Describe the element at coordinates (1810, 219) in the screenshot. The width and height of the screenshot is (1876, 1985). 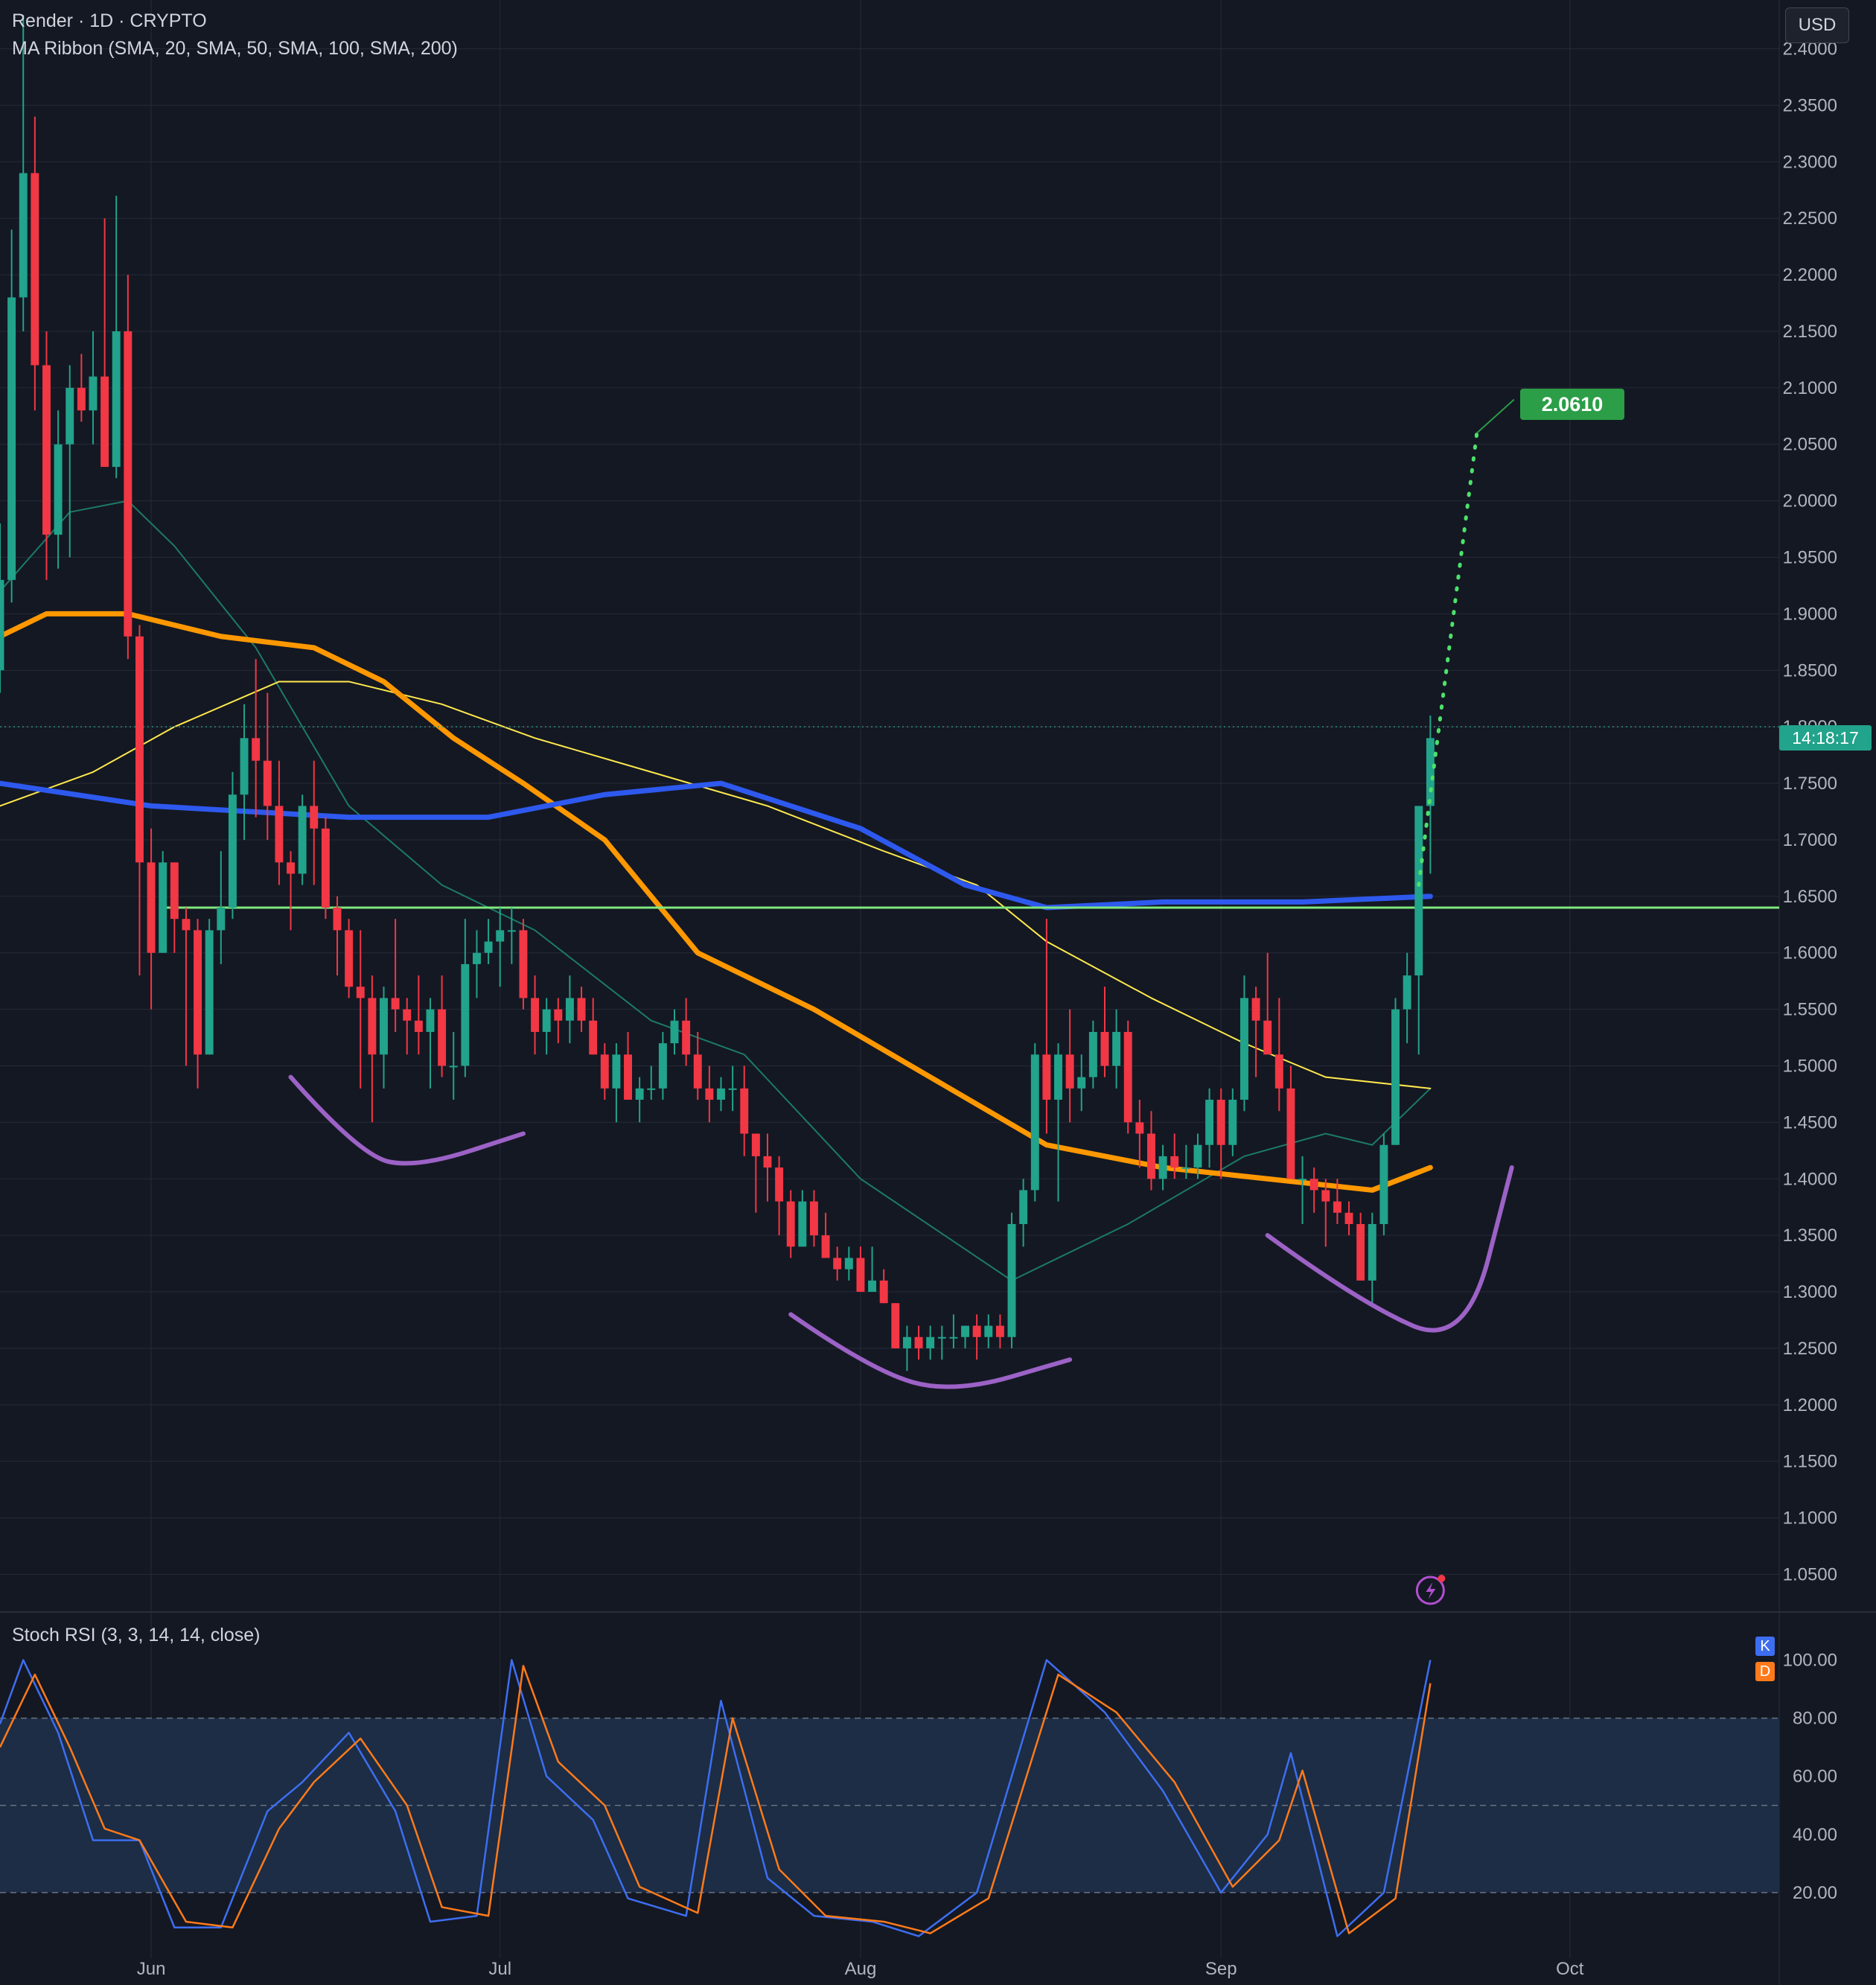
I see `price-tick-label: 2.2500` at that location.